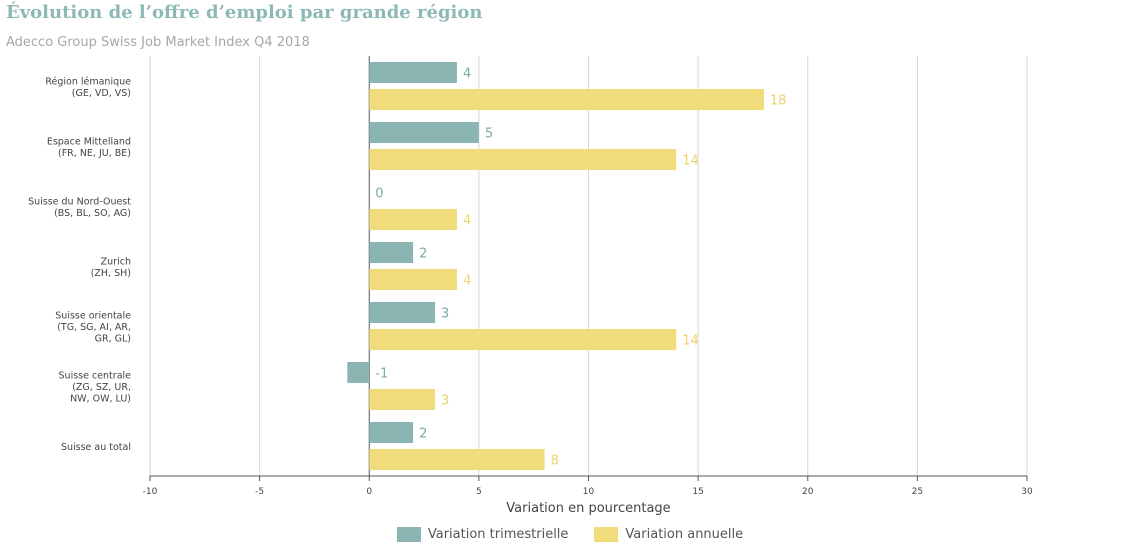  What do you see at coordinates (684, 534) in the screenshot?
I see `legend-label: Variation annuelle` at bounding box center [684, 534].